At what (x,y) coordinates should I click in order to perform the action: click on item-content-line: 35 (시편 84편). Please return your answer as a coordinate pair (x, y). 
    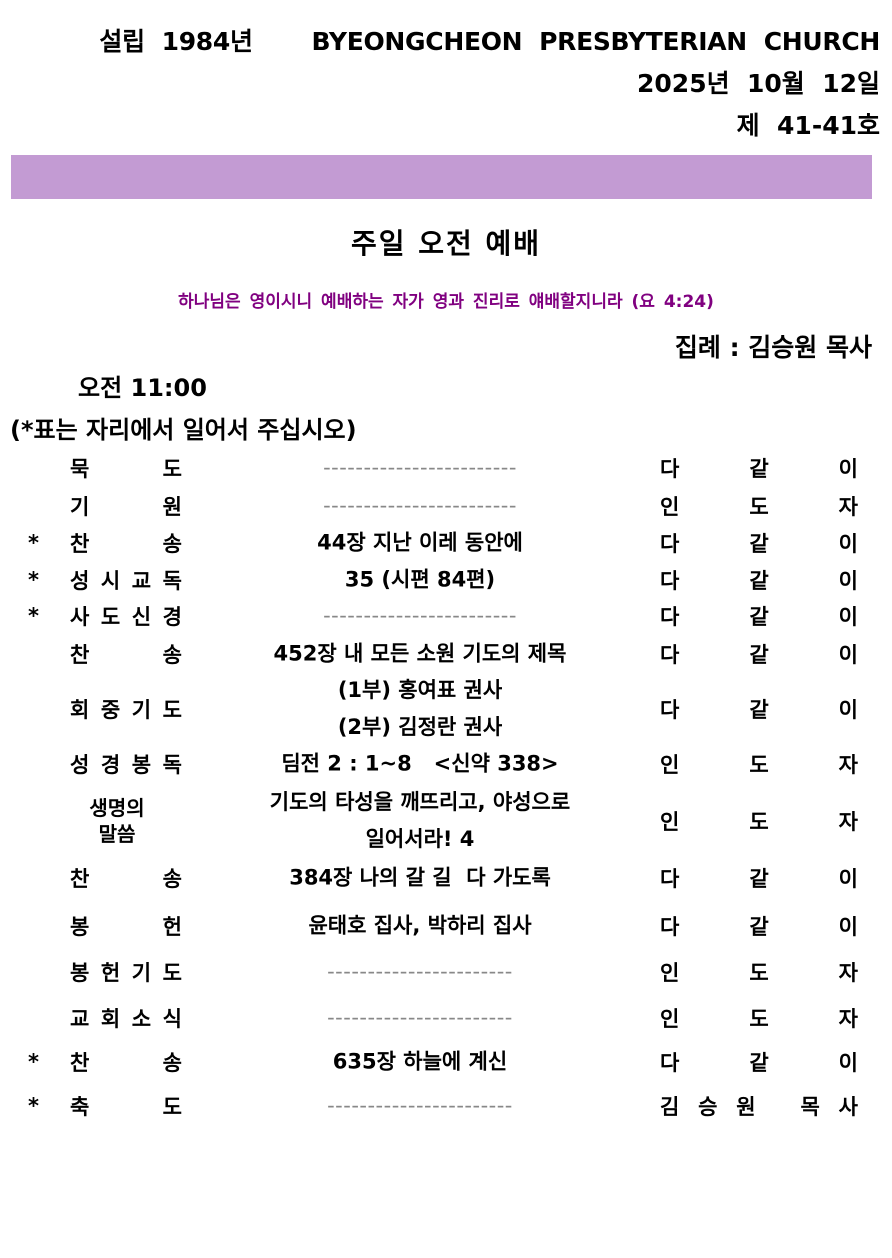
    Looking at the image, I should click on (420, 579).